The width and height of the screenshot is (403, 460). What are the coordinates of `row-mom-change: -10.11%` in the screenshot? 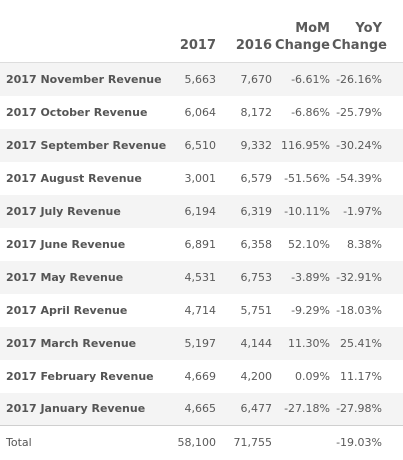 It's located at (307, 211).